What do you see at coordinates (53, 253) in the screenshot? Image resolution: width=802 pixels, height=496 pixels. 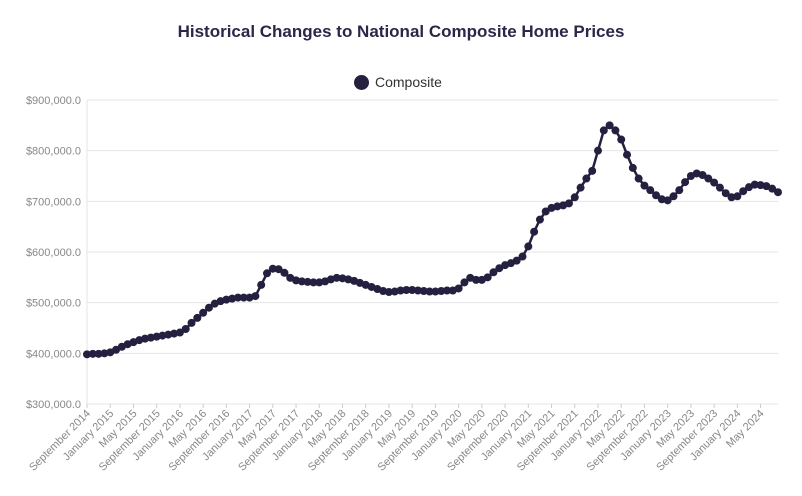 I see `y-tick-label: $600,000.0` at bounding box center [53, 253].